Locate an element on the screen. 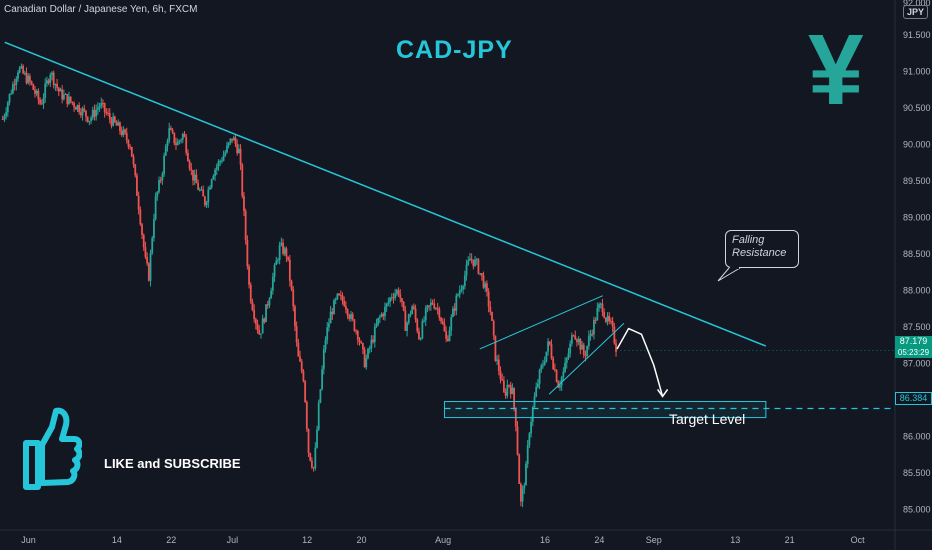  wedge-upper-line is located at coordinates (541, 322).